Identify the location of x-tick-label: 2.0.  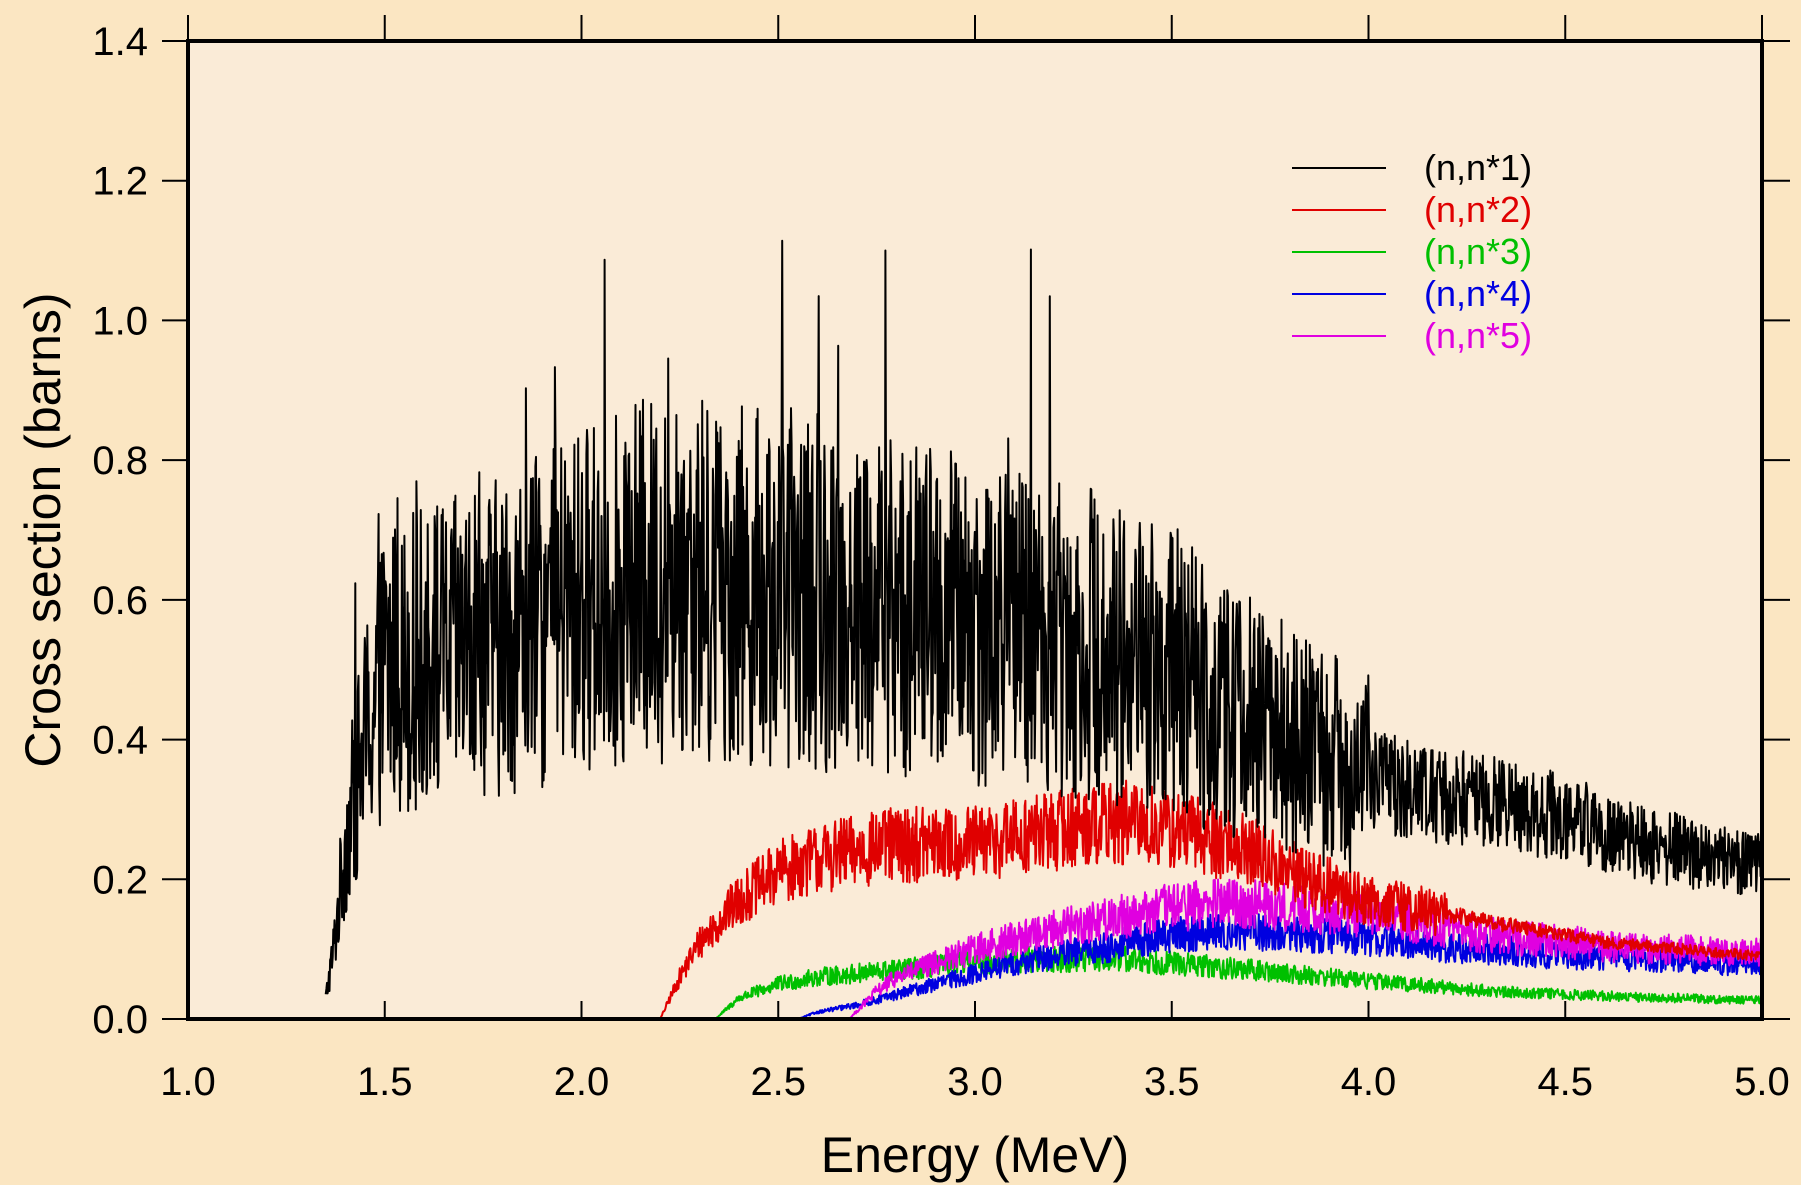
(582, 1082).